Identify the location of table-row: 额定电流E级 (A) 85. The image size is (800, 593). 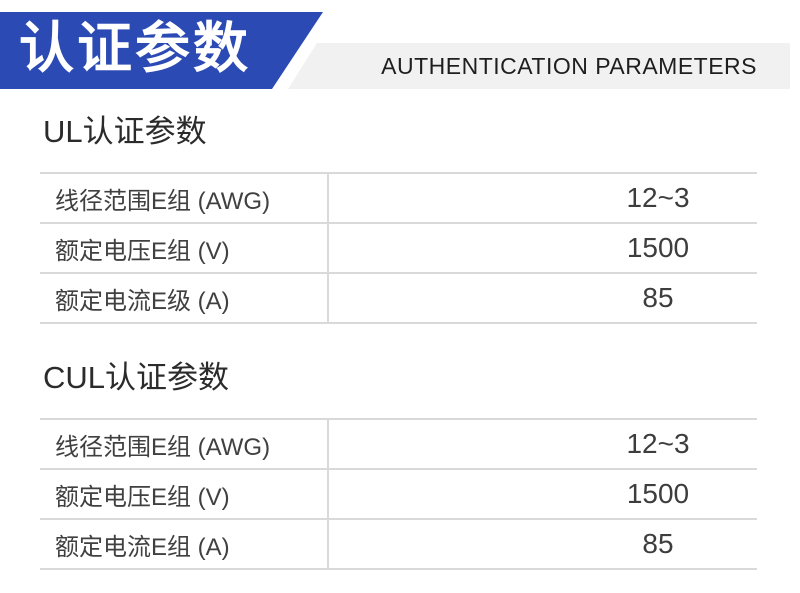
(398, 297).